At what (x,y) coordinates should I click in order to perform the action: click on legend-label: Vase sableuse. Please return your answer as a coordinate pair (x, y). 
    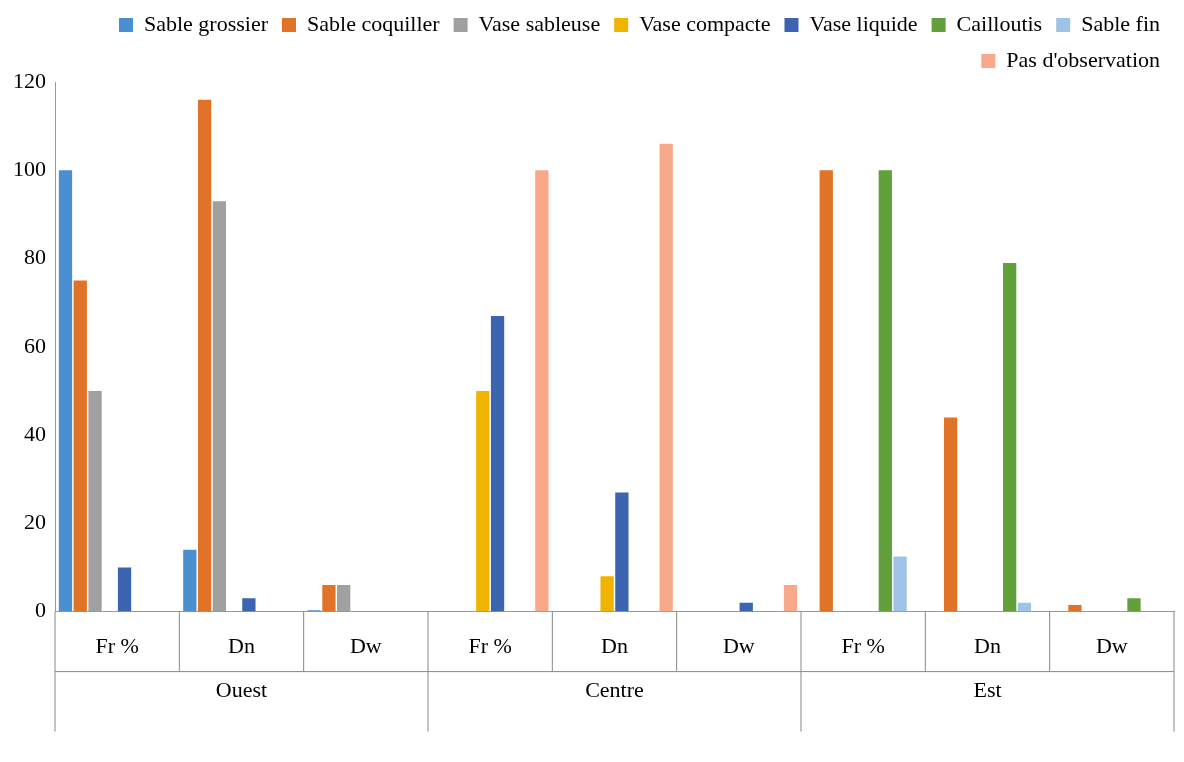
    Looking at the image, I should click on (539, 23).